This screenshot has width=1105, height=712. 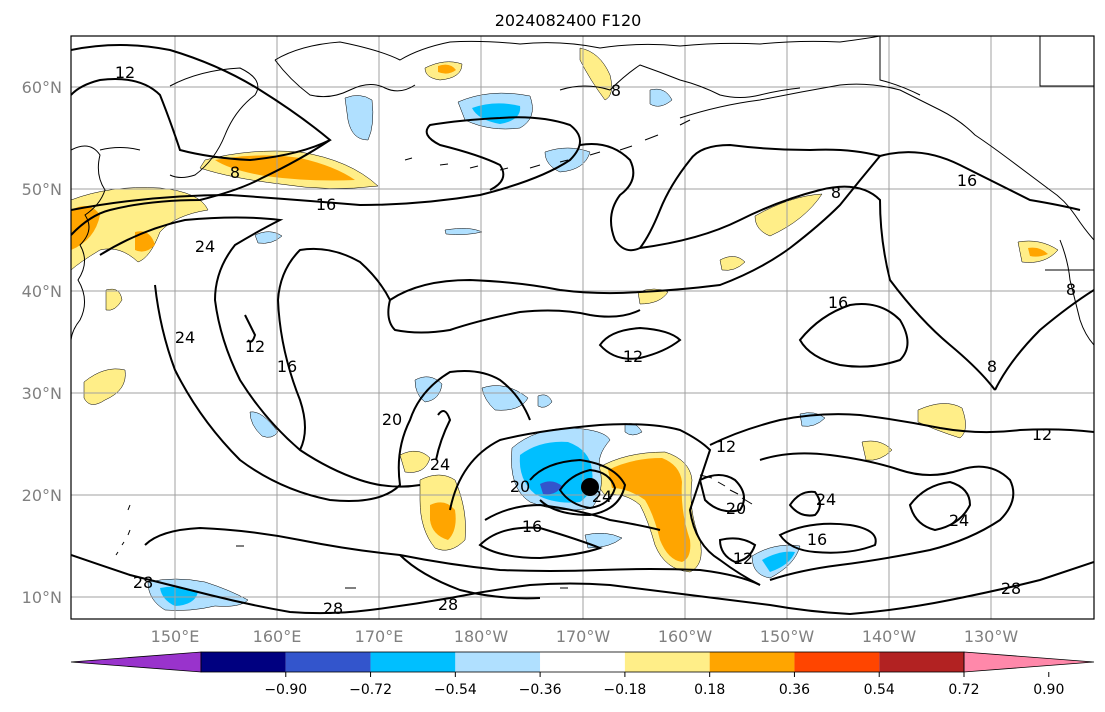 What do you see at coordinates (42, 87) in the screenshot?
I see `lat-tick-label: 60°N` at bounding box center [42, 87].